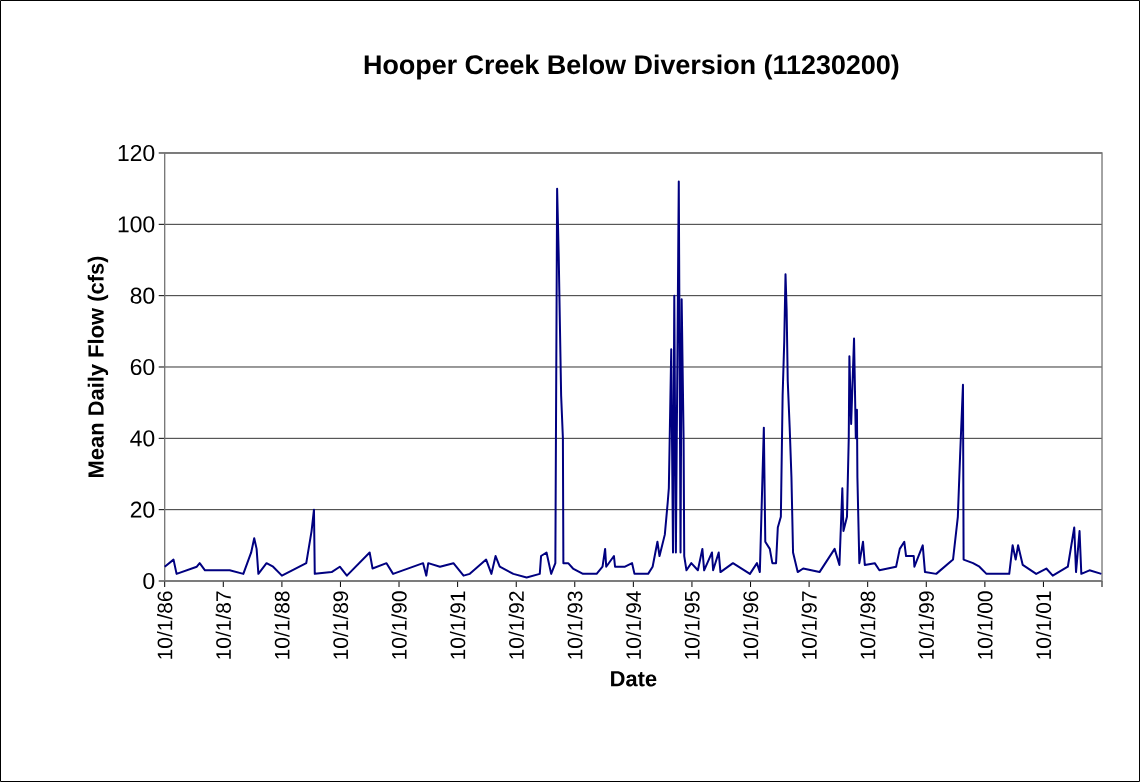 Image resolution: width=1140 pixels, height=782 pixels. Describe the element at coordinates (340, 625) in the screenshot. I see `x-tick-label: 10/1/89` at that location.